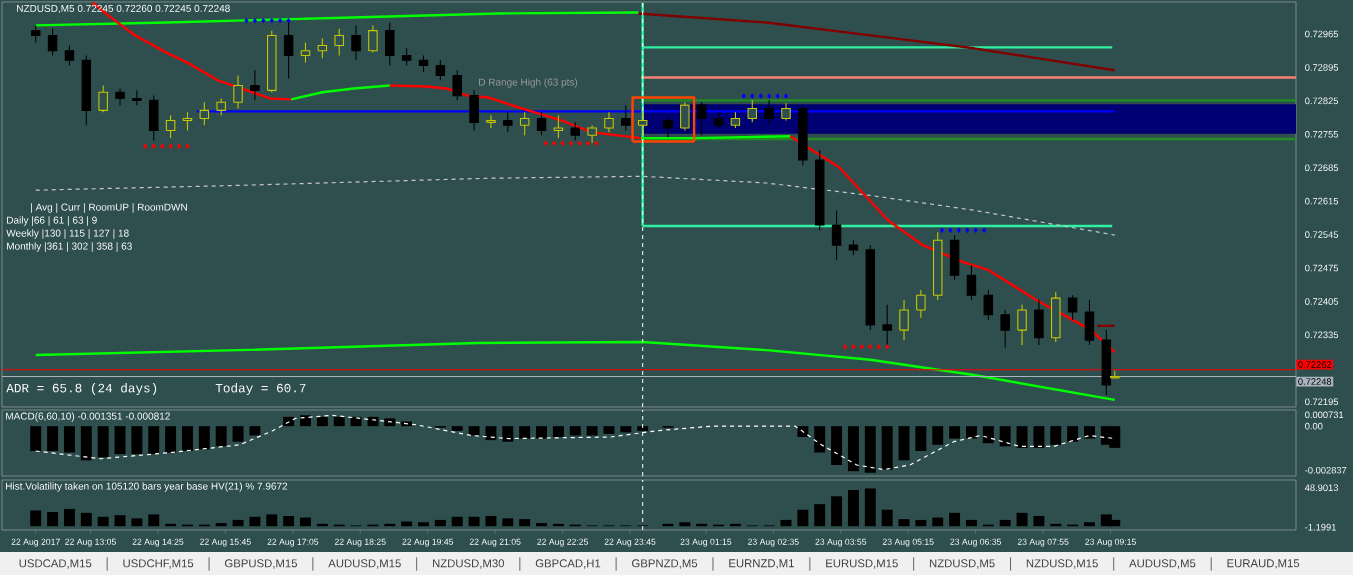 The image size is (1353, 575). I want to click on x-tick-label: 23 Aug 05:15, so click(908, 542).